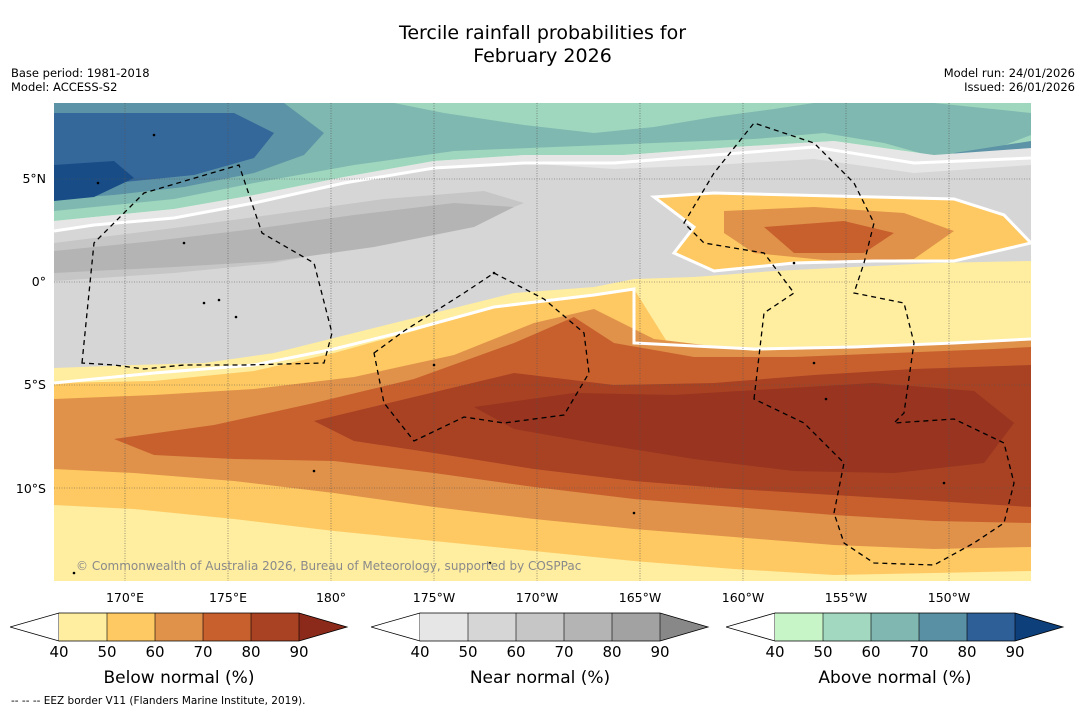 This screenshot has width=1085, height=713. What do you see at coordinates (420, 652) in the screenshot?
I see `cb-near-tick-40: 40` at bounding box center [420, 652].